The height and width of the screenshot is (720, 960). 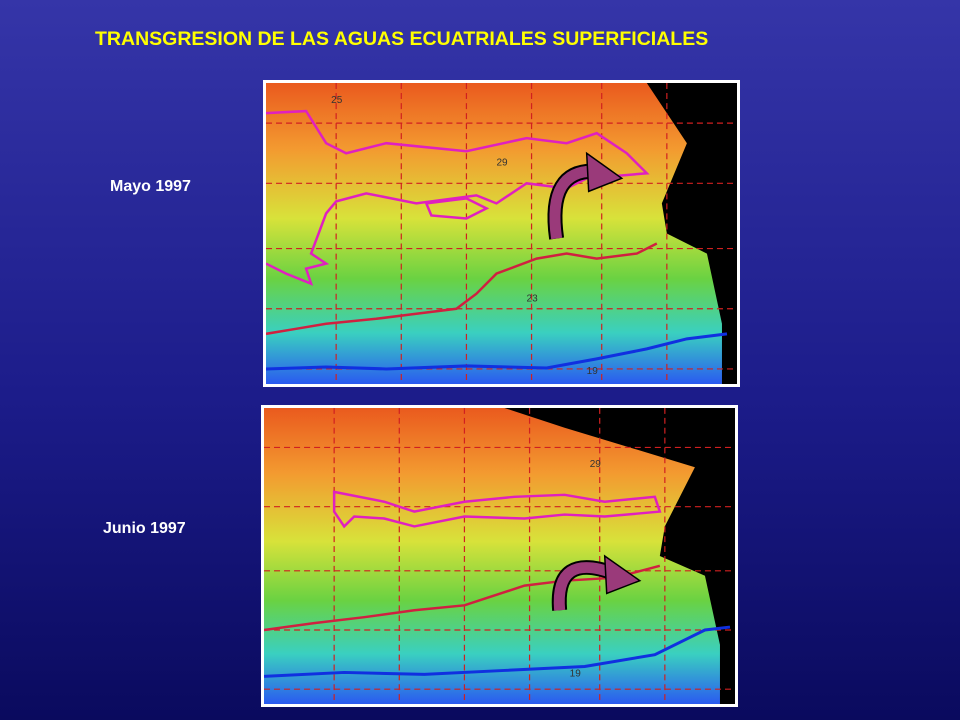 I want to click on map-label: Junio 1997, so click(x=144, y=528).